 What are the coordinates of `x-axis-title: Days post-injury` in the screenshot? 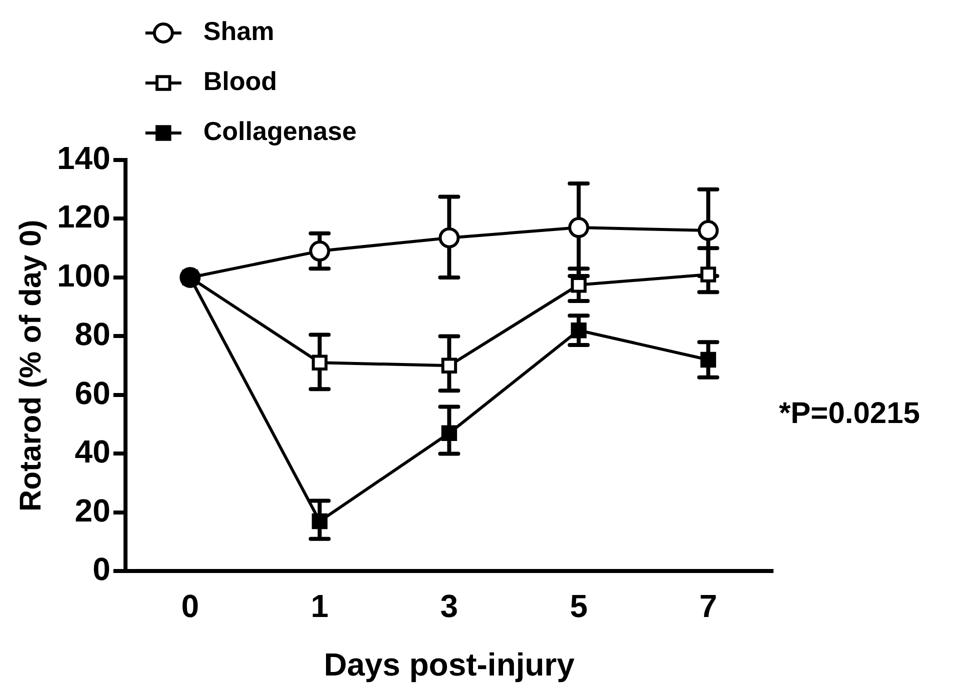 It's located at (449, 664).